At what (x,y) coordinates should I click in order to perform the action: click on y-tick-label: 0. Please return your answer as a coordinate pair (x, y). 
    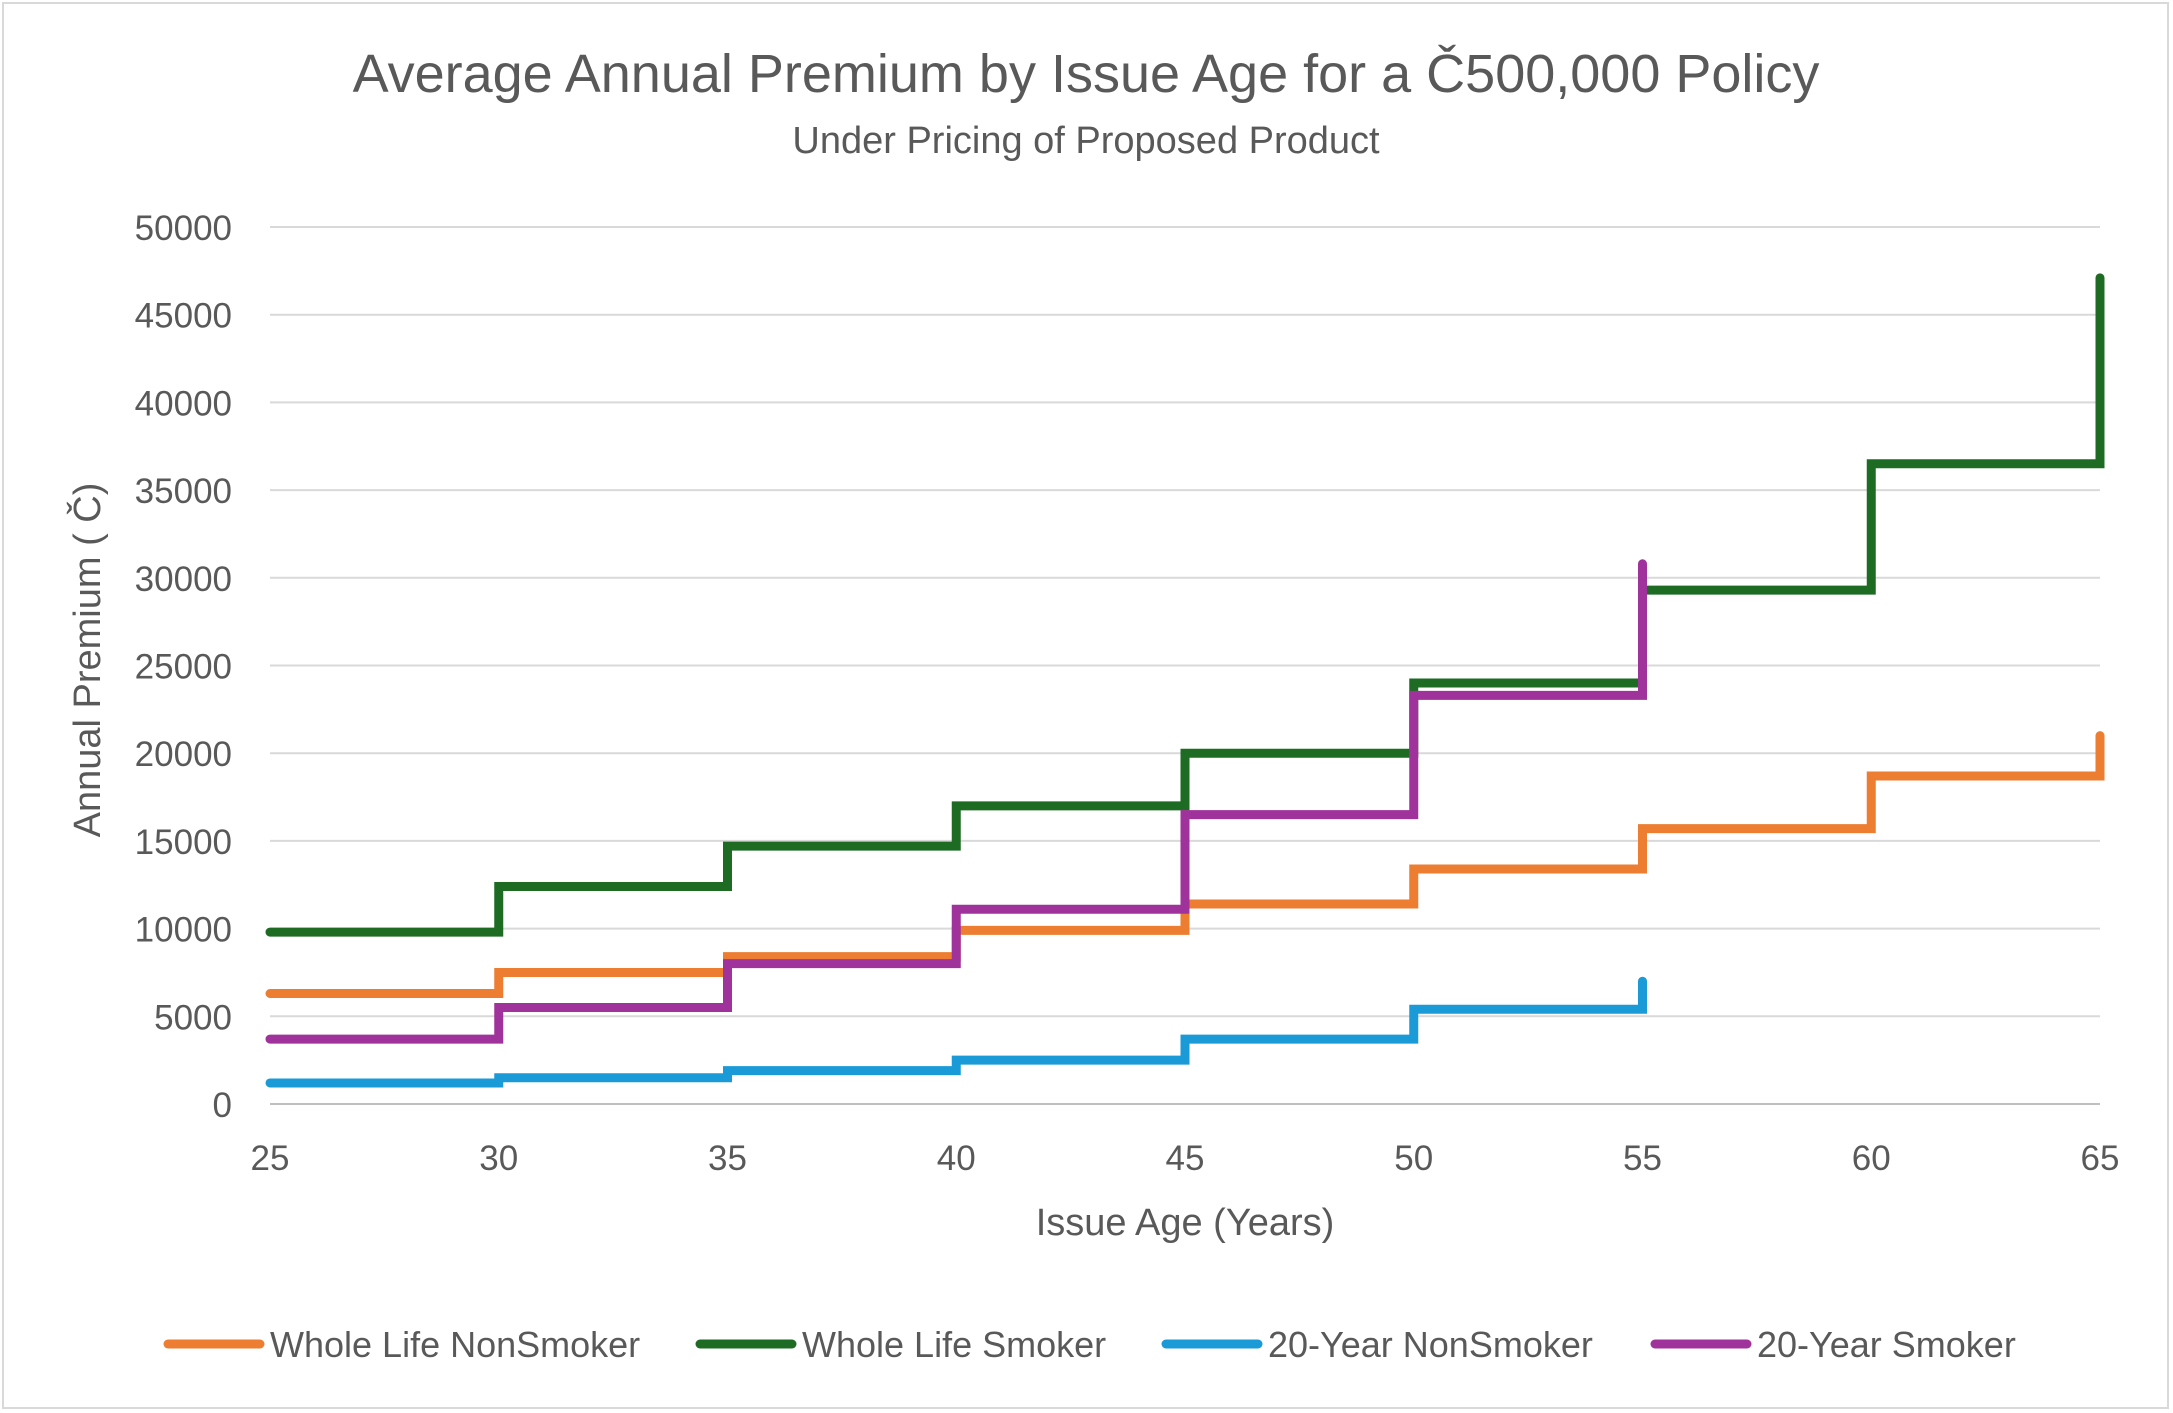
    Looking at the image, I should click on (222, 1105).